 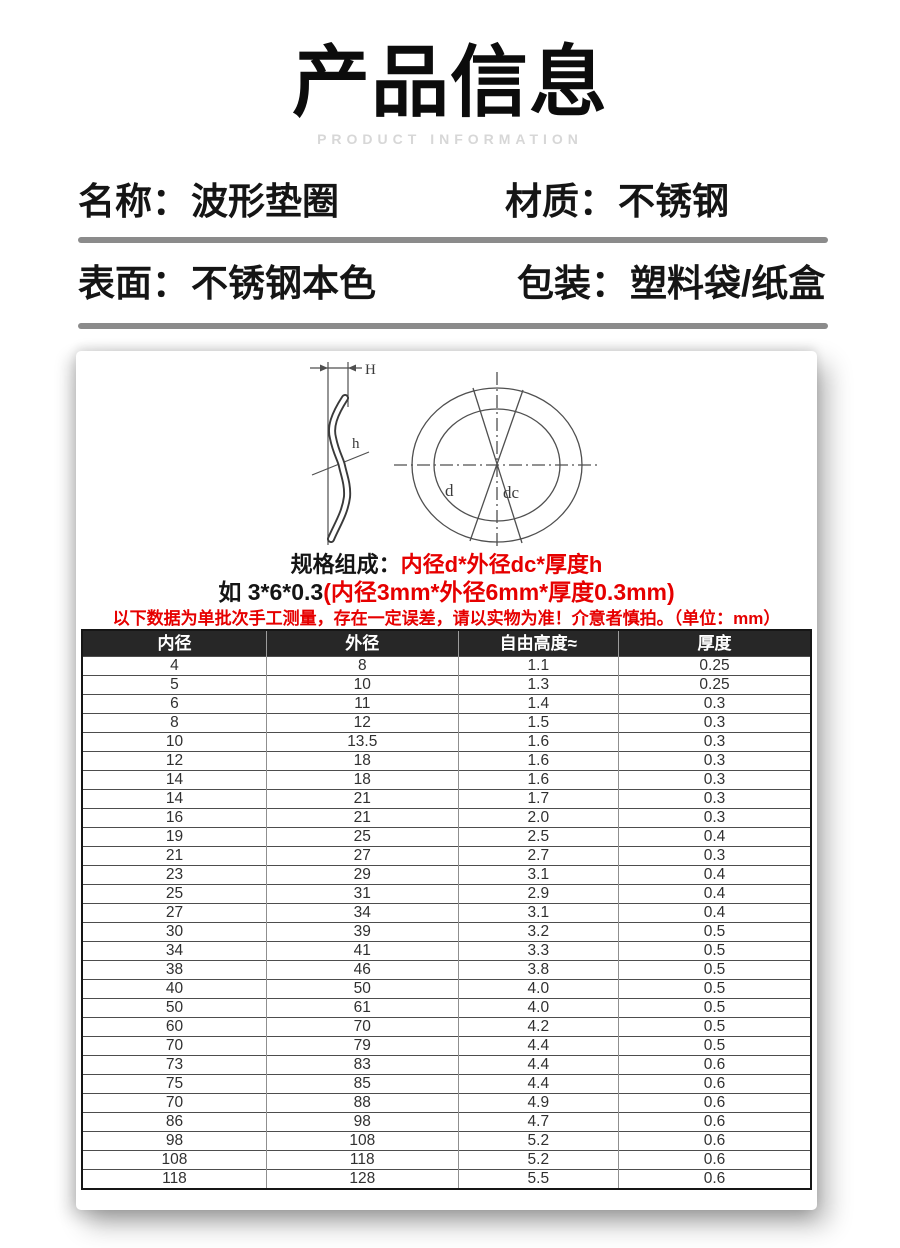 What do you see at coordinates (362, 1065) in the screenshot?
I see `table-cell: 83` at bounding box center [362, 1065].